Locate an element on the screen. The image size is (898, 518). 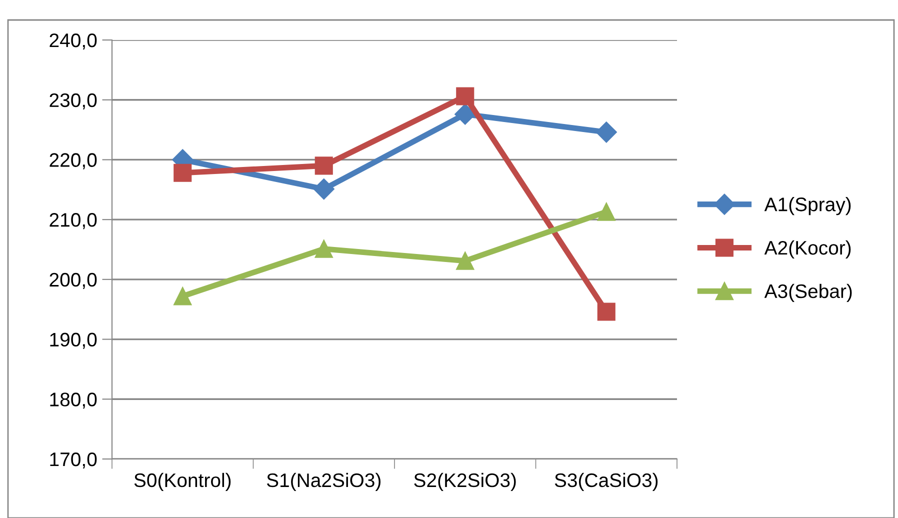
legend-label: A3(Sebar) is located at coordinates (808, 293).